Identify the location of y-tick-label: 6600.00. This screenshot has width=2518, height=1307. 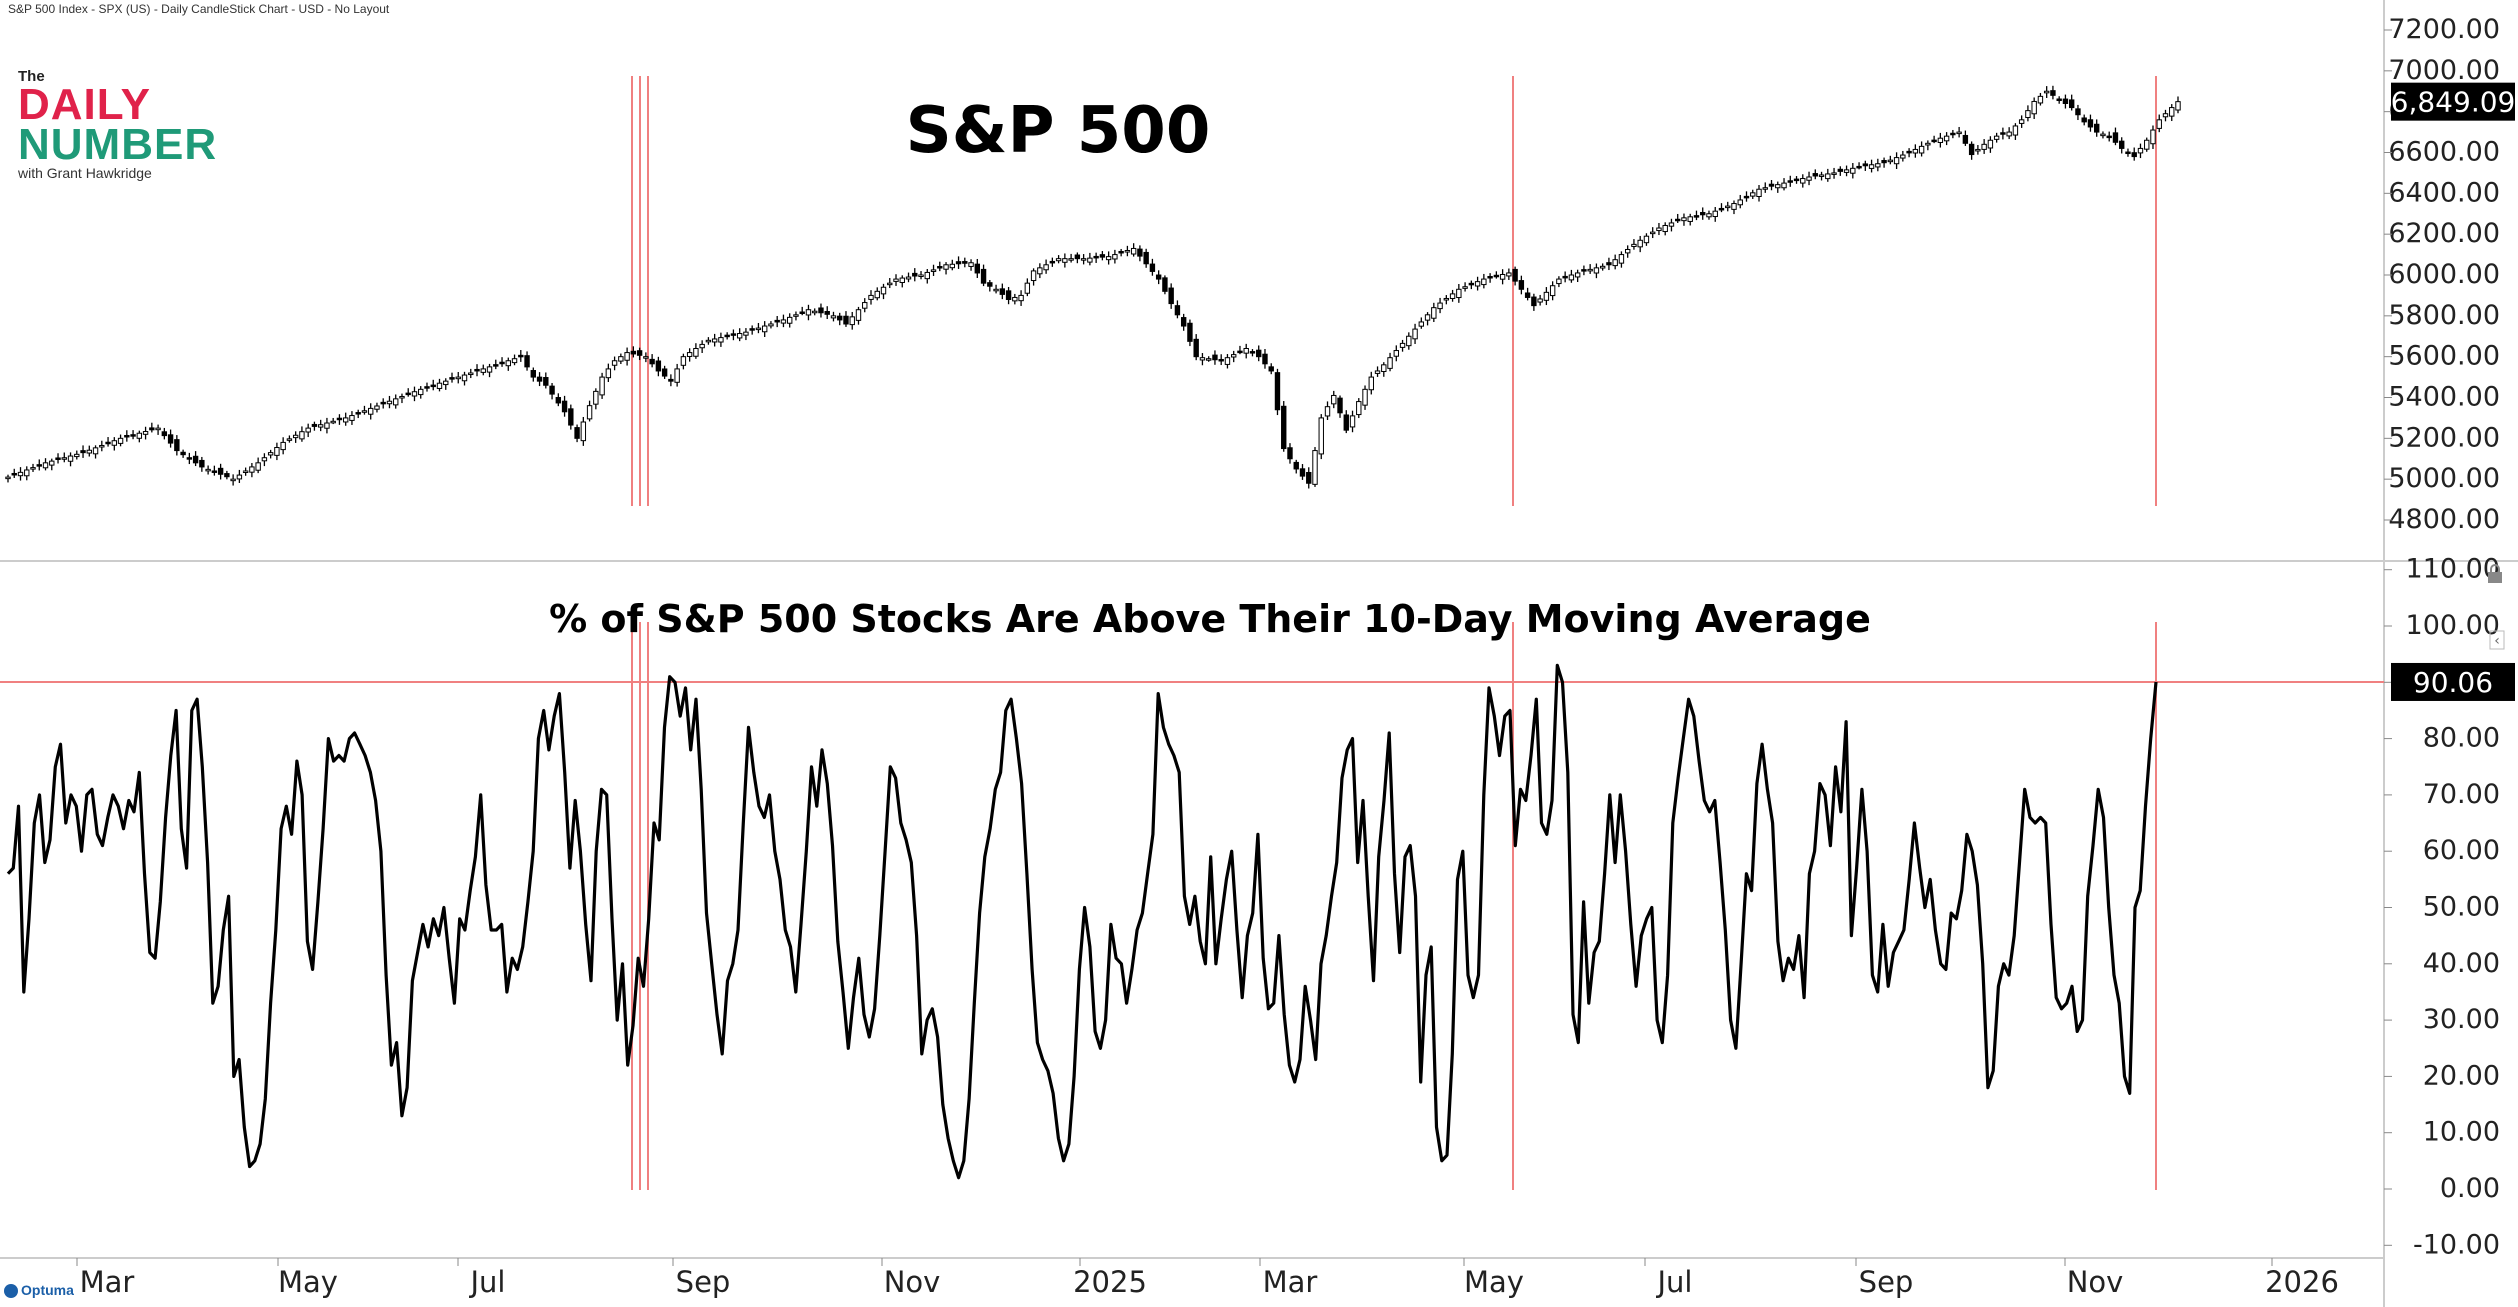
(2444, 152).